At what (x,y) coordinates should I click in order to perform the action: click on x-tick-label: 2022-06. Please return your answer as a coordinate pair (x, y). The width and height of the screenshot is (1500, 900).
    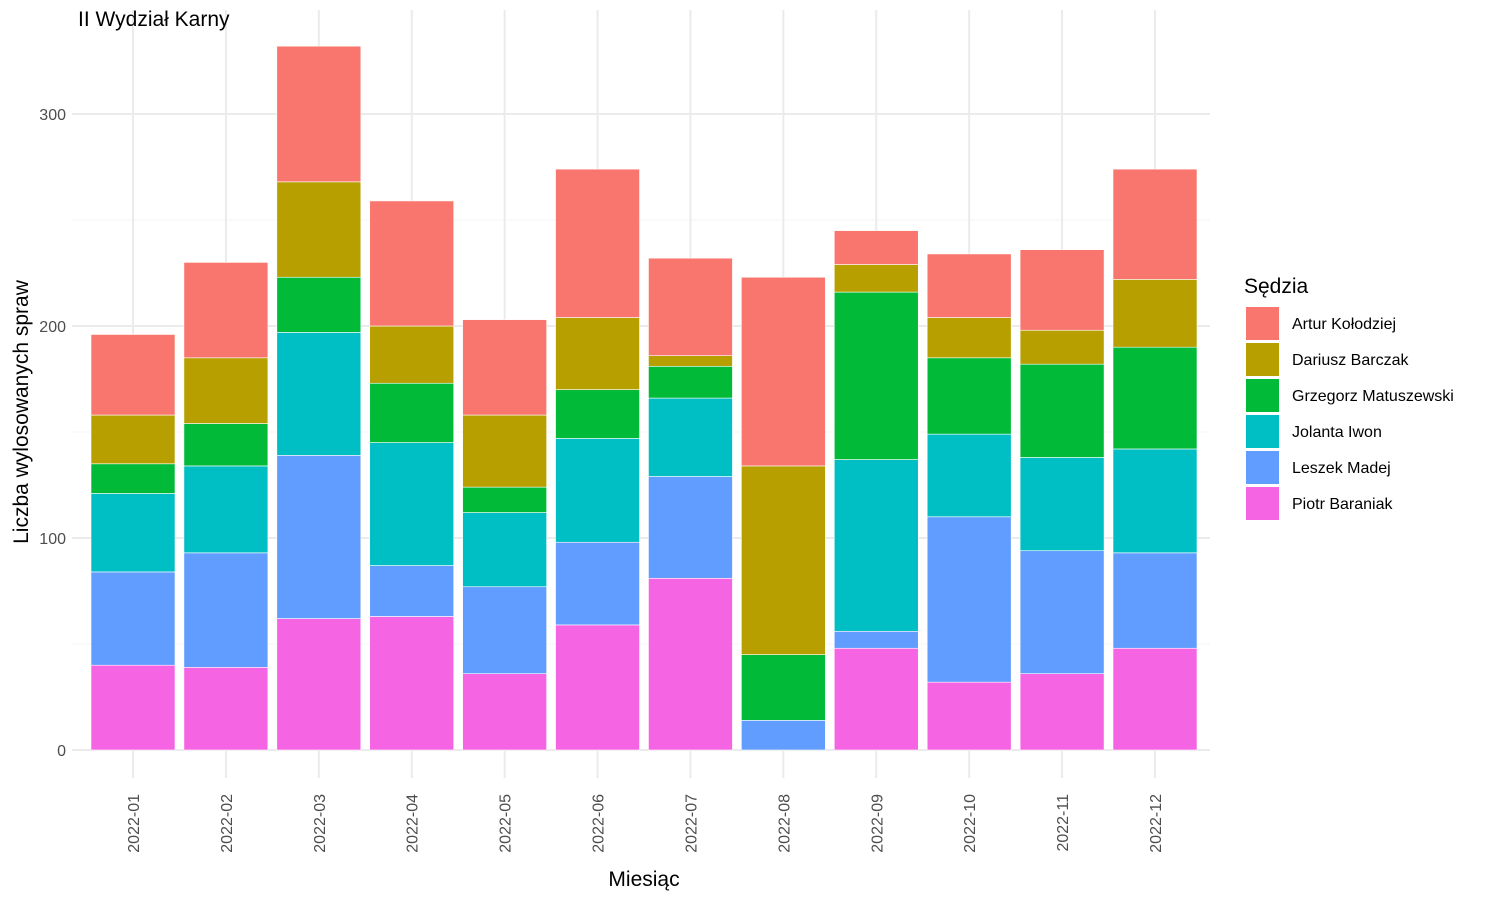
    Looking at the image, I should click on (599, 823).